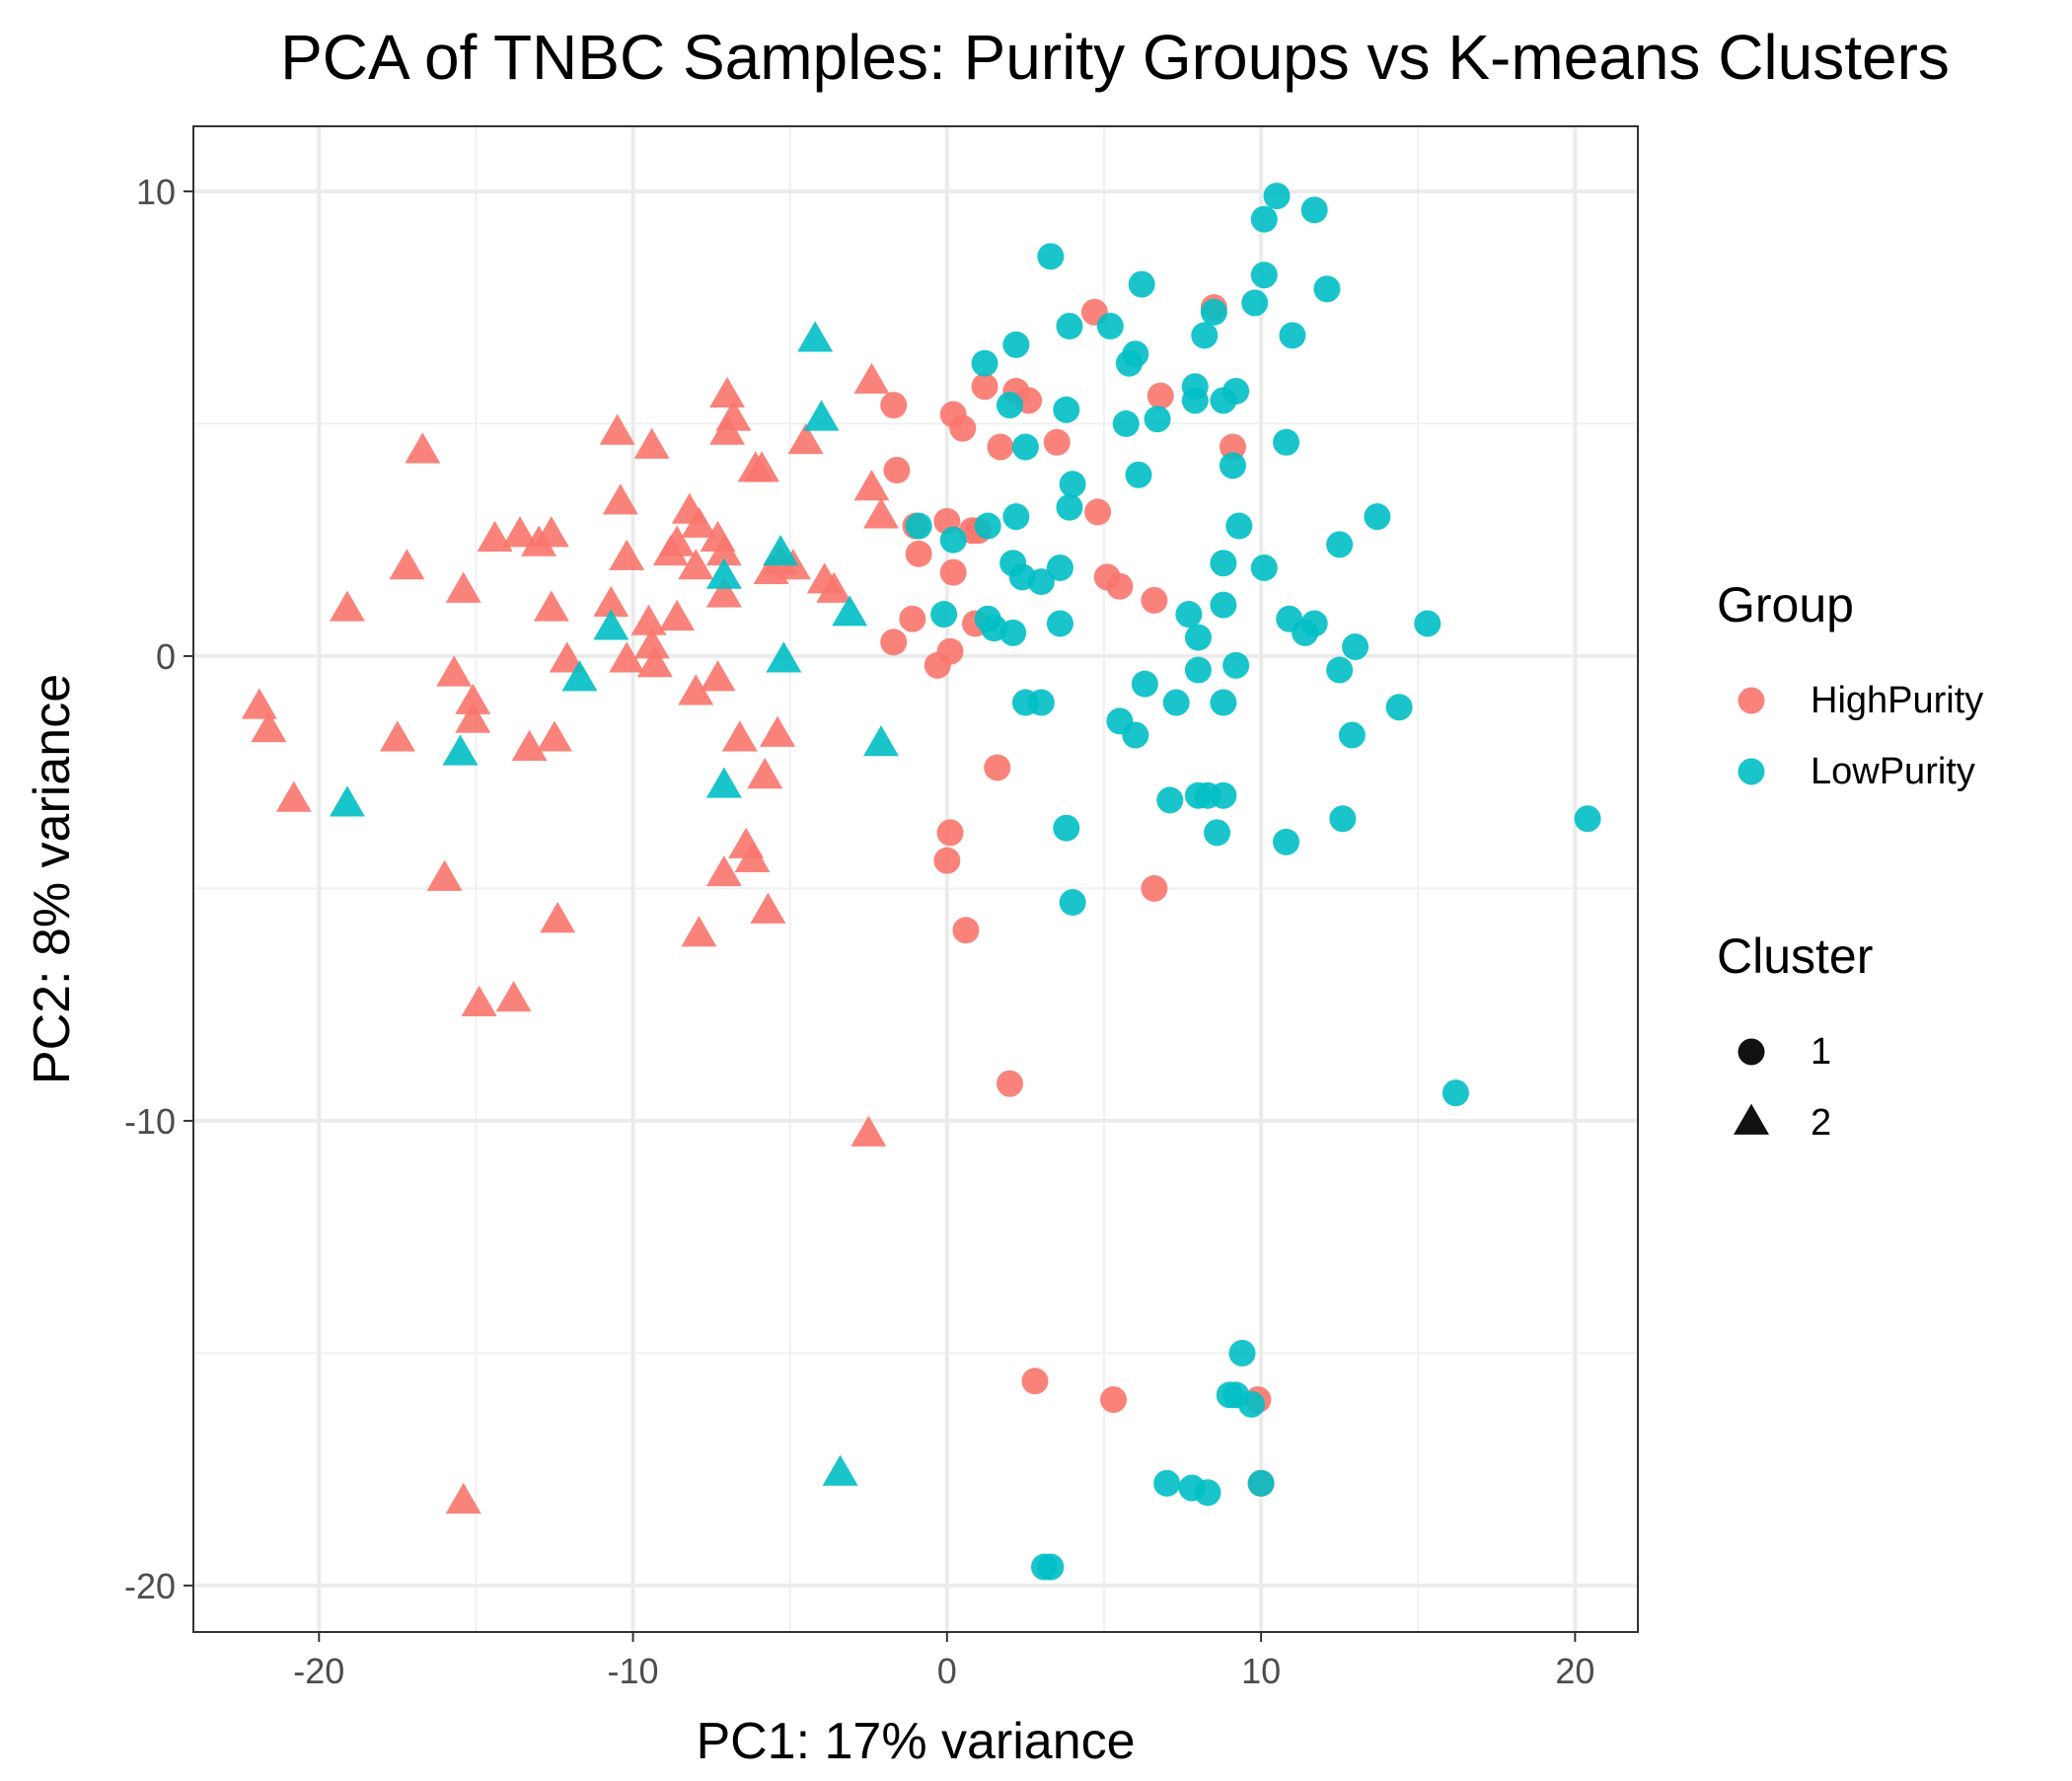 This screenshot has height=1781, width=2072. Describe the element at coordinates (150, 1586) in the screenshot. I see `y-tick-label: -20` at that location.